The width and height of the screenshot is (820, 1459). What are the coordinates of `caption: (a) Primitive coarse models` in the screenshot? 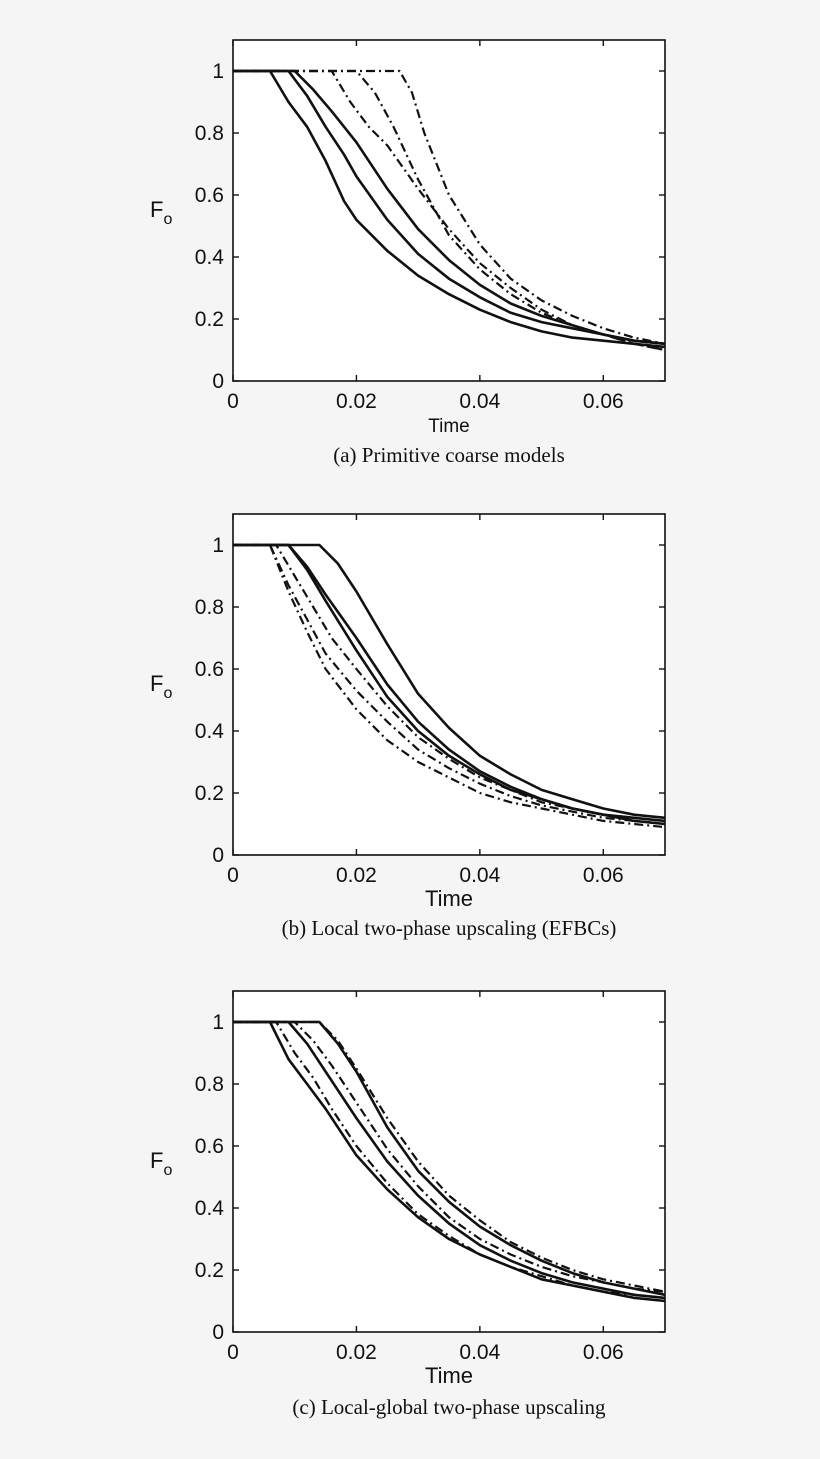 It's located at (449, 455).